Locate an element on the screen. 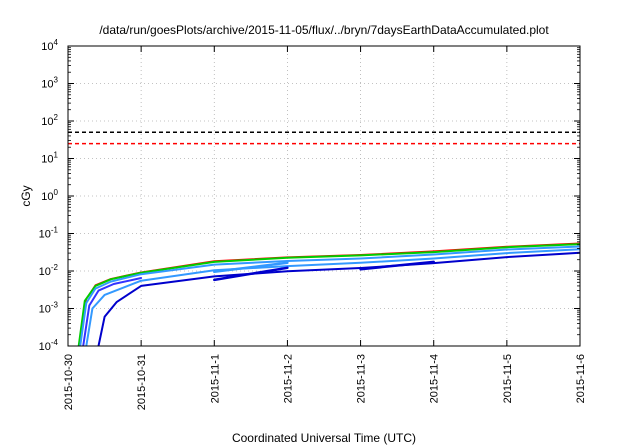  x-tick-label: 2015-10-30 is located at coordinates (69, 382).